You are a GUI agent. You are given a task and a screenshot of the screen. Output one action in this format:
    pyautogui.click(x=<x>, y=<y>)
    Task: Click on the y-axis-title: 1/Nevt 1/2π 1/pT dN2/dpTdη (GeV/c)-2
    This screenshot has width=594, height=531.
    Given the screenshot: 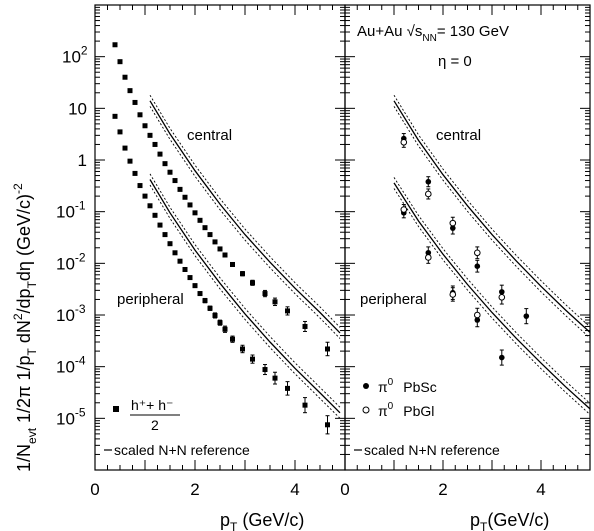 What is the action you would take?
    pyautogui.click(x=25, y=327)
    